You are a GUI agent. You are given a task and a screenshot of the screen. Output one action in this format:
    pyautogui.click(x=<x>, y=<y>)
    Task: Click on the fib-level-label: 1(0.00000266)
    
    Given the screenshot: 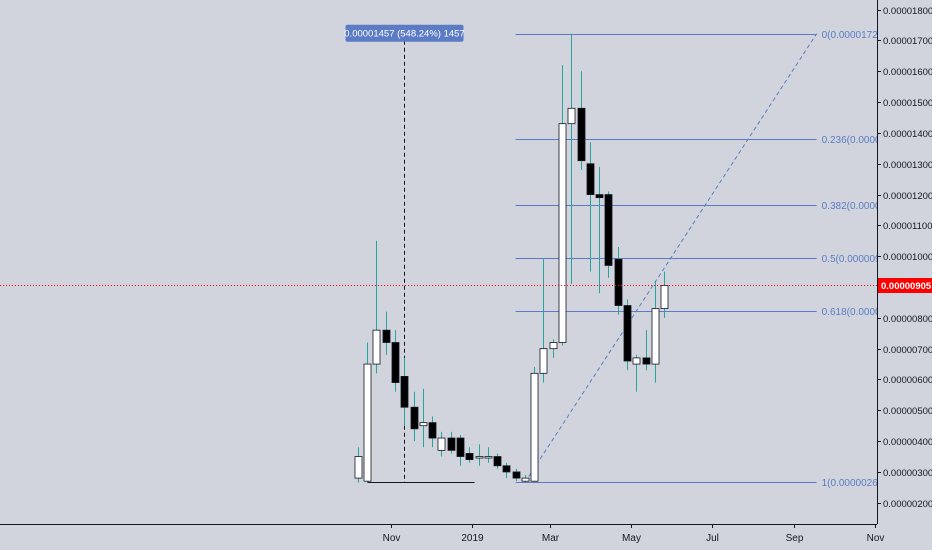 What is the action you would take?
    pyautogui.click(x=854, y=483)
    